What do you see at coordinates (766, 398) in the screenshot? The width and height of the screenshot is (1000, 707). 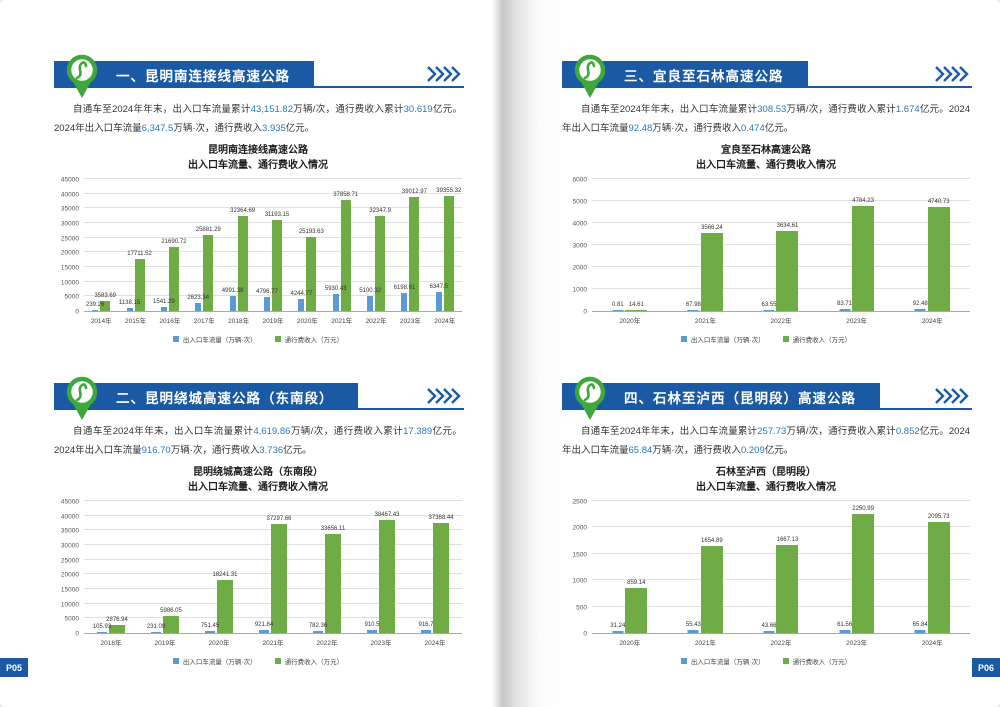 I see `section-header: 四、石林至泸西（昆明段）高速公路` at bounding box center [766, 398].